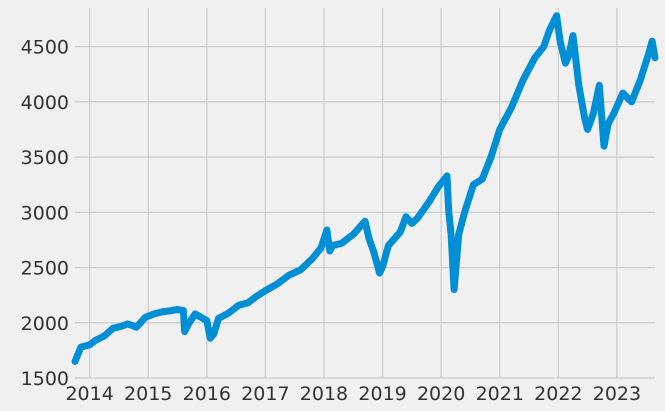 The width and height of the screenshot is (665, 411). I want to click on x-tick-label: 2020, so click(441, 394).